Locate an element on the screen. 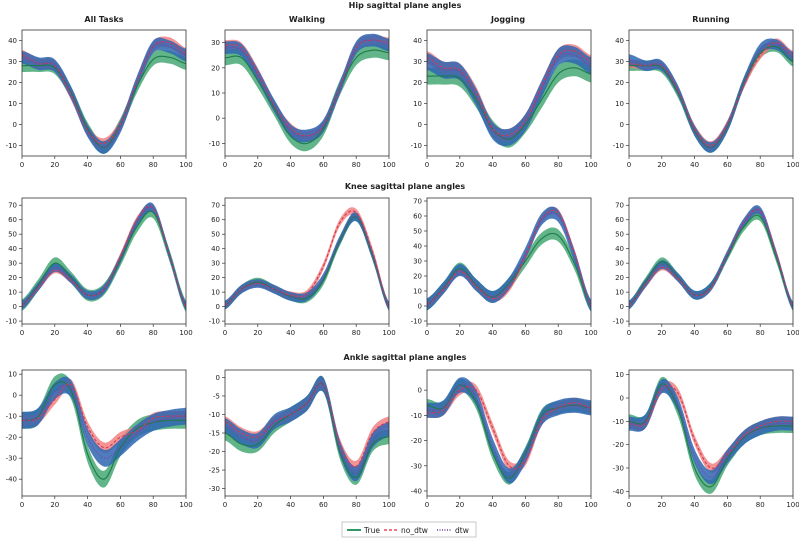 The image size is (799, 540). y-tick-label: -20 is located at coordinates (214, 452).